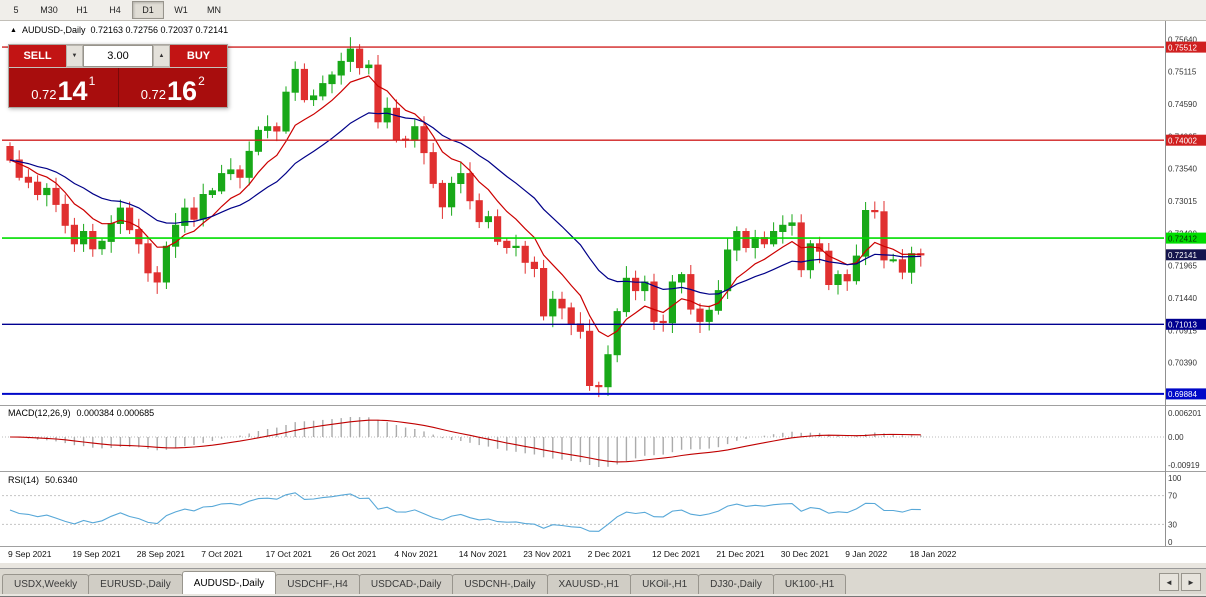 The image size is (1206, 597). What do you see at coordinates (214, 10) in the screenshot?
I see `timeframe-button-mn: MN` at bounding box center [214, 10].